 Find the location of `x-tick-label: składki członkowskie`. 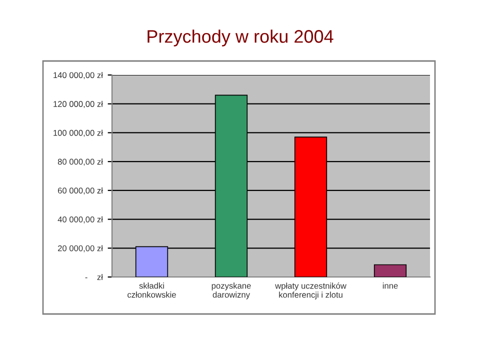

x-tick-label: składki członkowskie is located at coordinates (152, 290).